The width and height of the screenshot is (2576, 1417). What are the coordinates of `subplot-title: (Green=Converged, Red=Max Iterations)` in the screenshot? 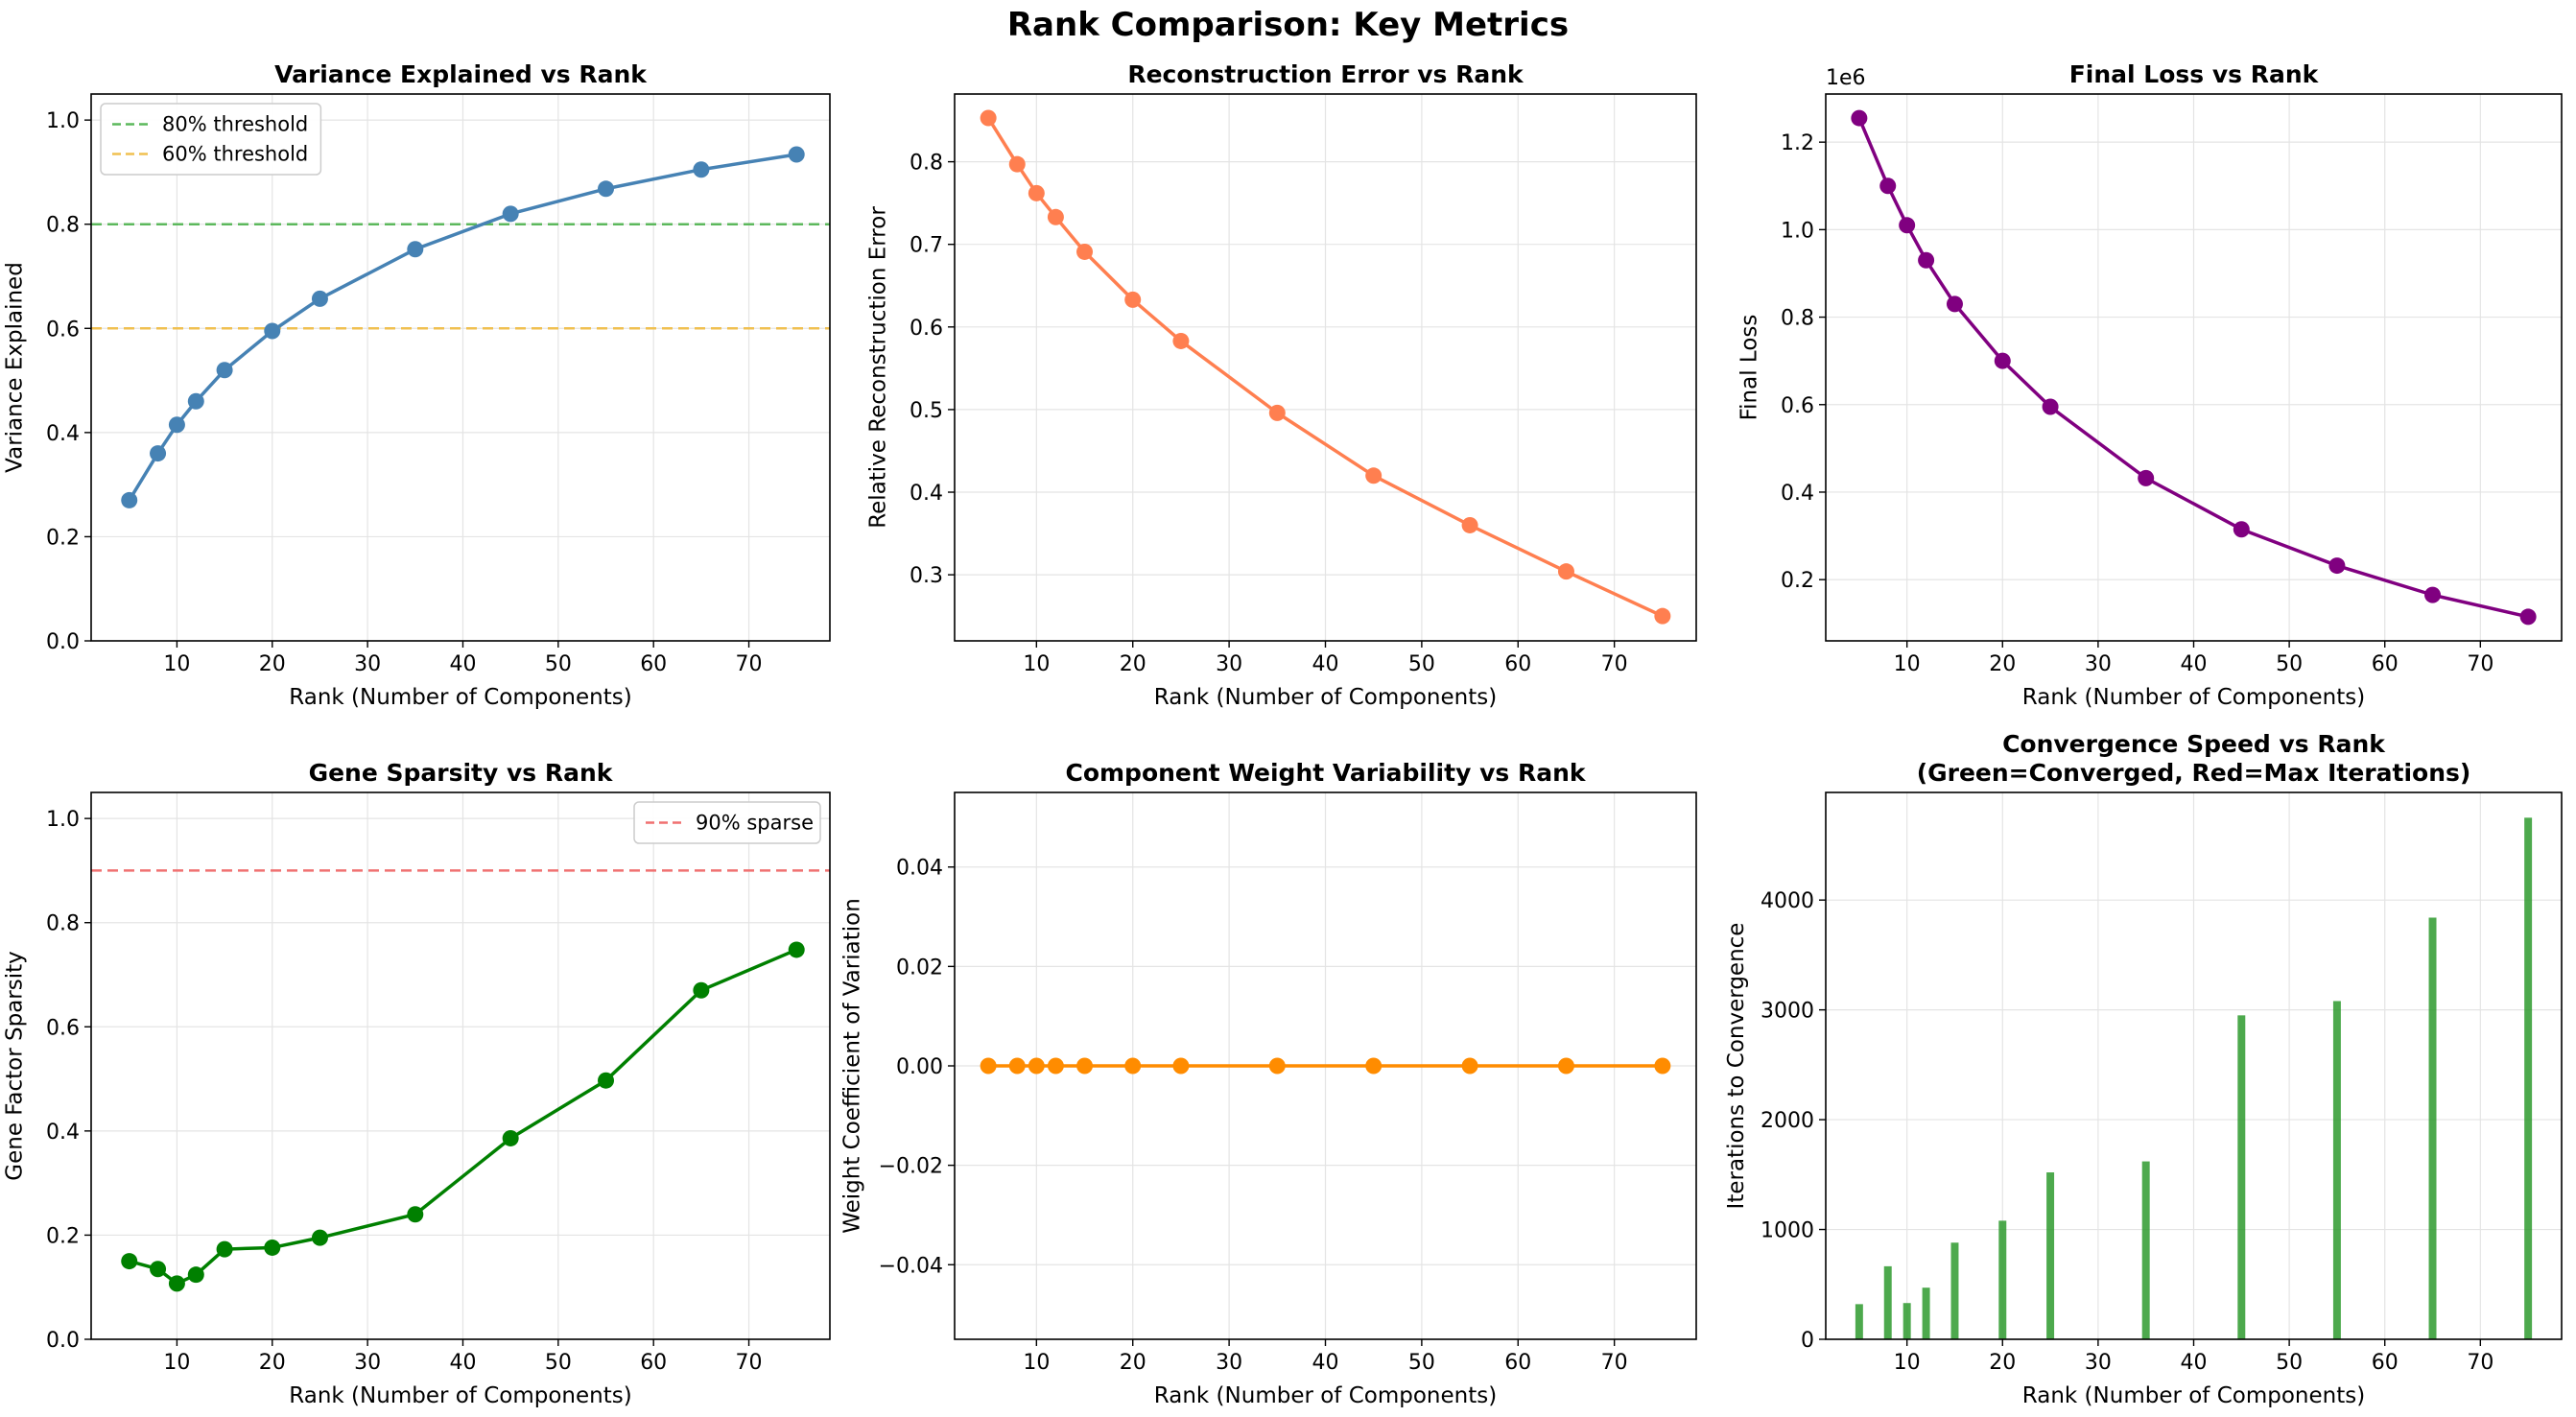 It's located at (2194, 773).